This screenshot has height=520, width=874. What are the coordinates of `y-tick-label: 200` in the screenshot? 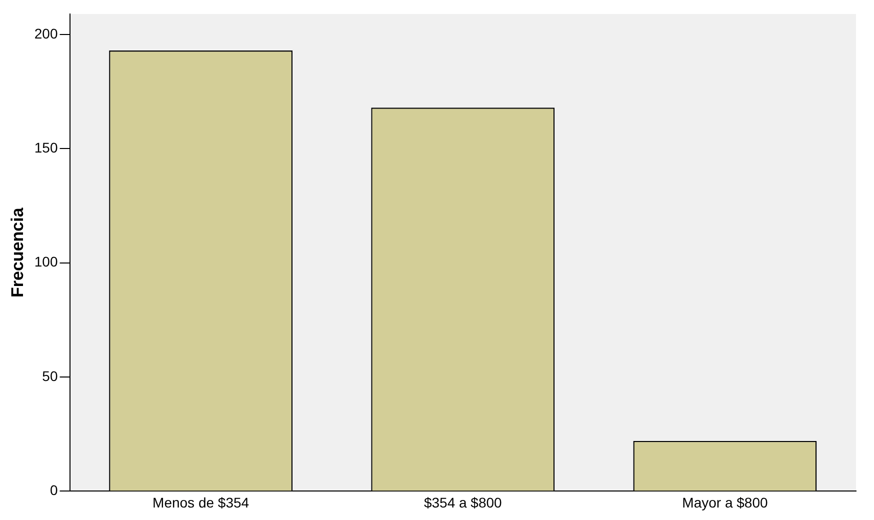 It's located at (46, 33).